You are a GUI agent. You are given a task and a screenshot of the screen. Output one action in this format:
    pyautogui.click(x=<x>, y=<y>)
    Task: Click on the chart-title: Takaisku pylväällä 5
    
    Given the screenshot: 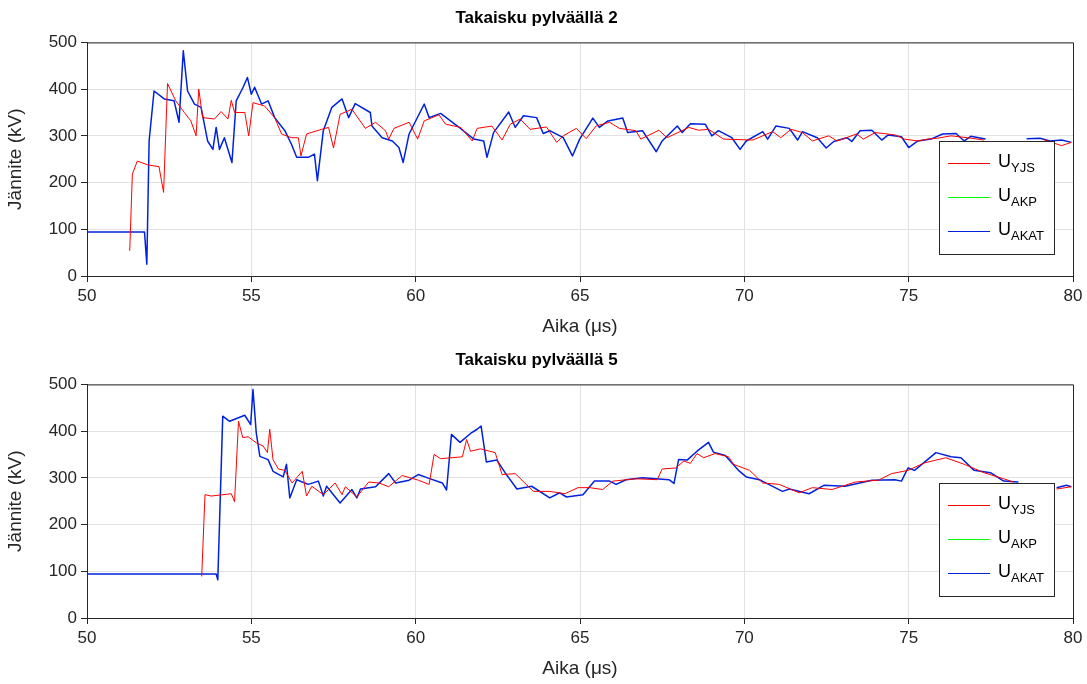 What is the action you would take?
    pyautogui.click(x=536, y=359)
    